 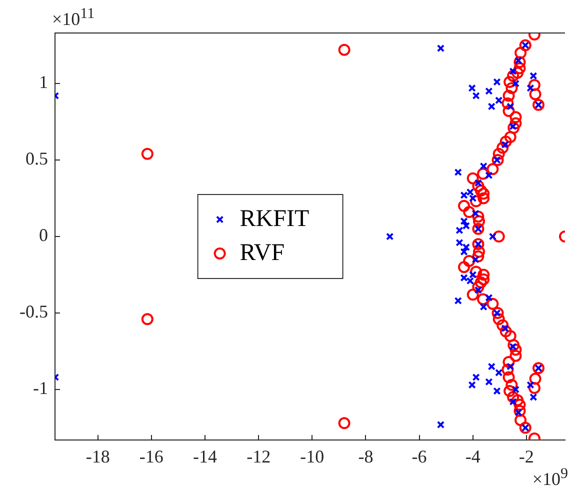 I want to click on y-tick-label: 0.5, so click(x=37, y=158).